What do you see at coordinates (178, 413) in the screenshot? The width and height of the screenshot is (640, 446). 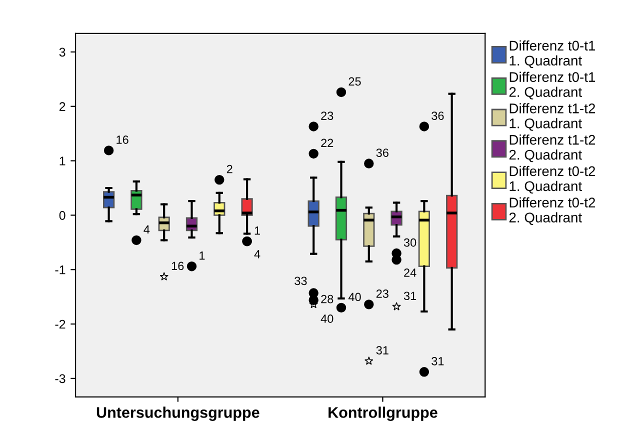 I see `x-tick-label: Untersuchungsgruppe` at bounding box center [178, 413].